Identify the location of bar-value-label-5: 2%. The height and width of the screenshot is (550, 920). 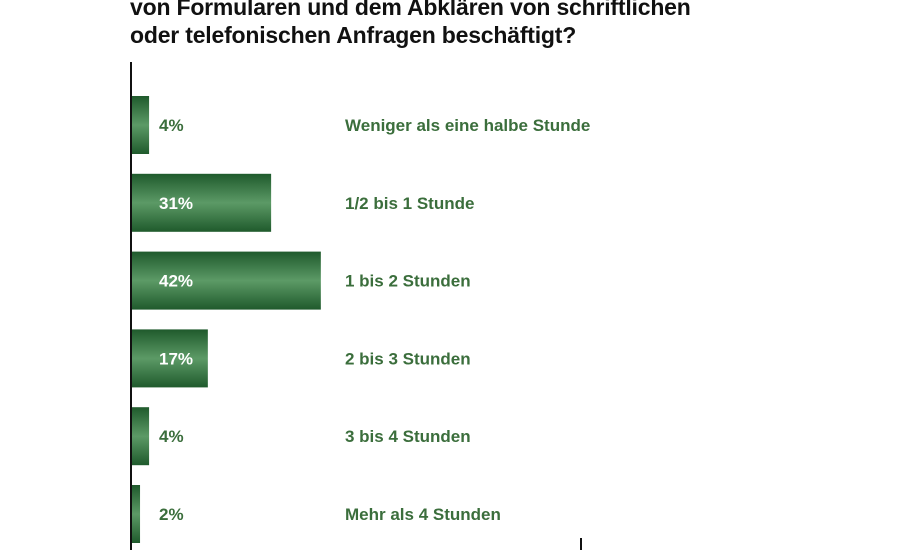
(171, 514).